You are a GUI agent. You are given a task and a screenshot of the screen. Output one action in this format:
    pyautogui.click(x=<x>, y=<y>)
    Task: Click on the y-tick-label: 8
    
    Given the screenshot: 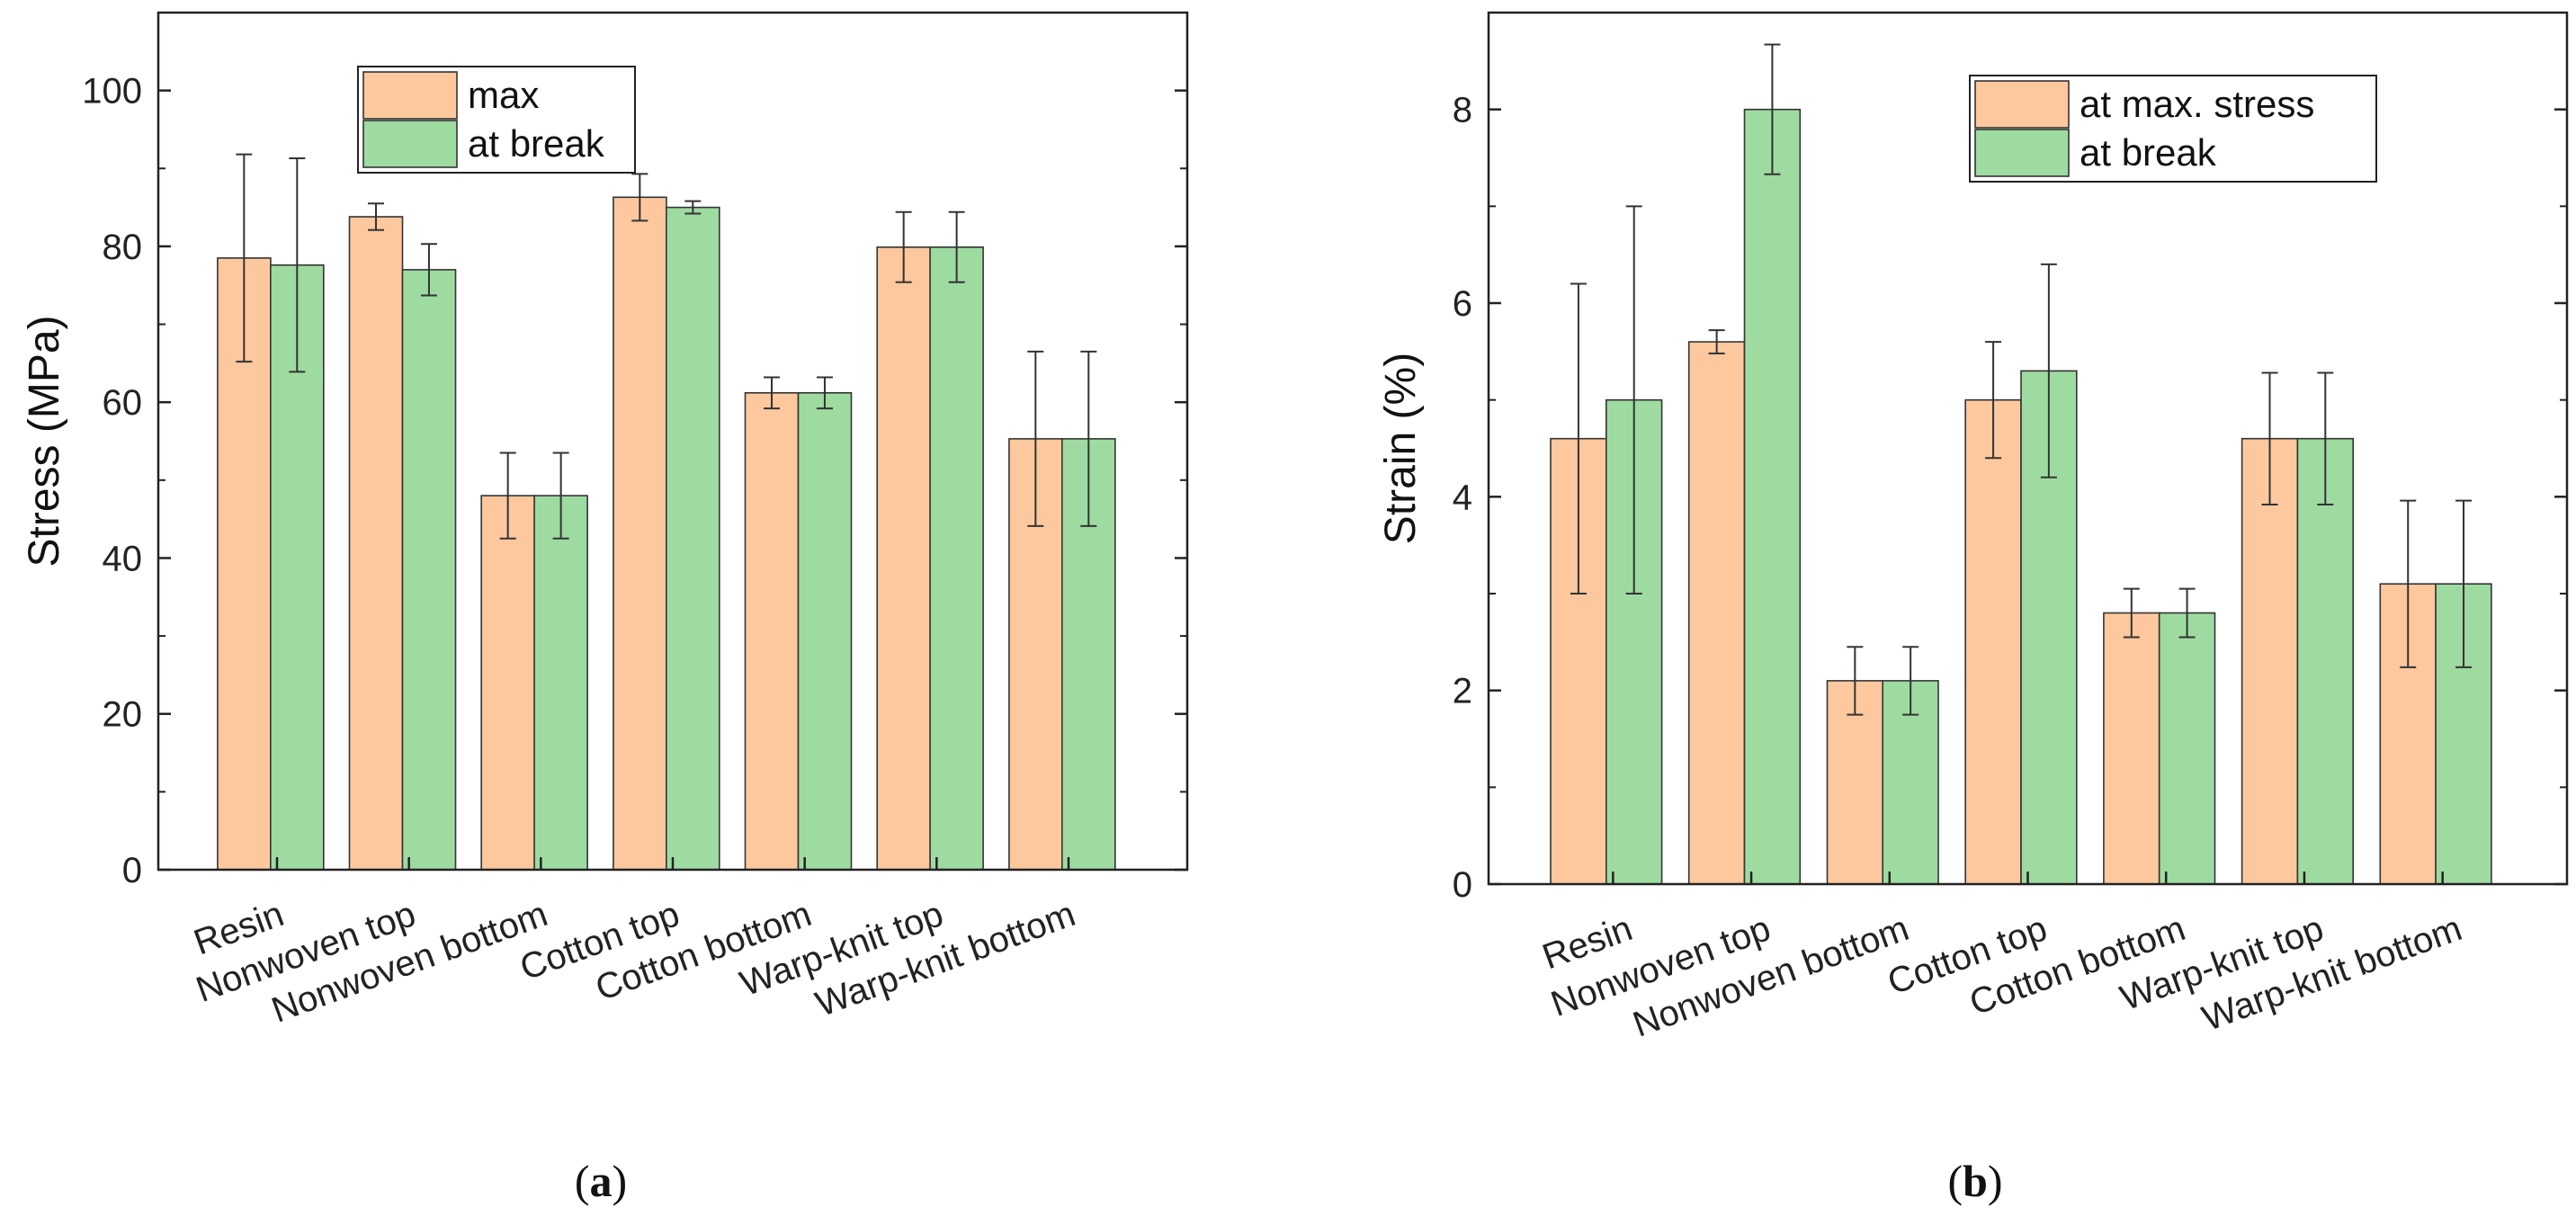 What is the action you would take?
    pyautogui.click(x=1462, y=110)
    